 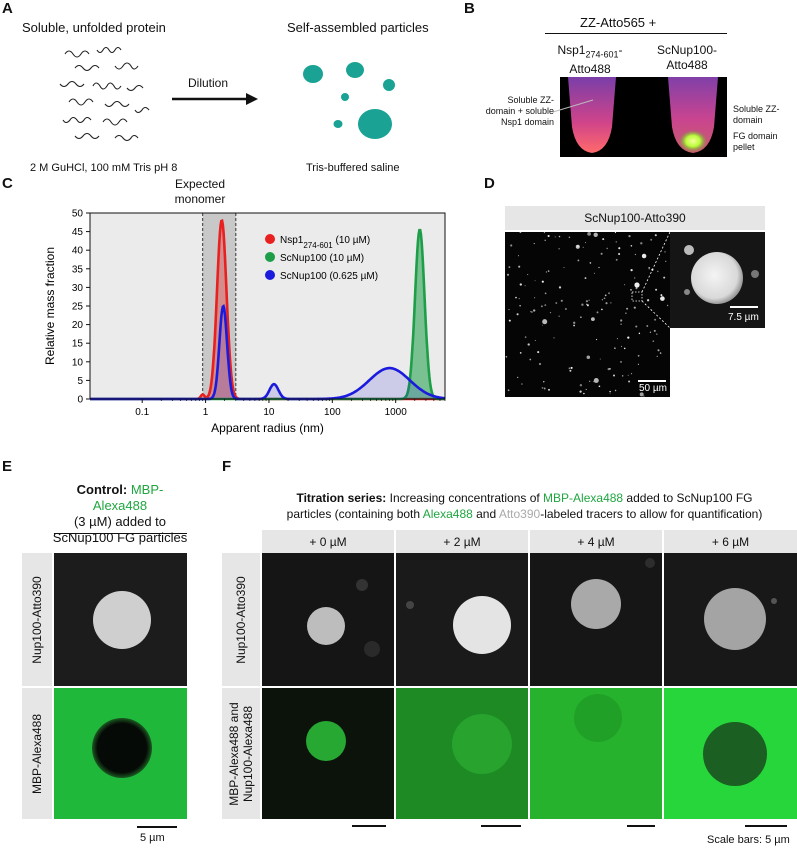 I want to click on panel-e-row2-label: MBP-Alexa488, so click(x=37, y=753).